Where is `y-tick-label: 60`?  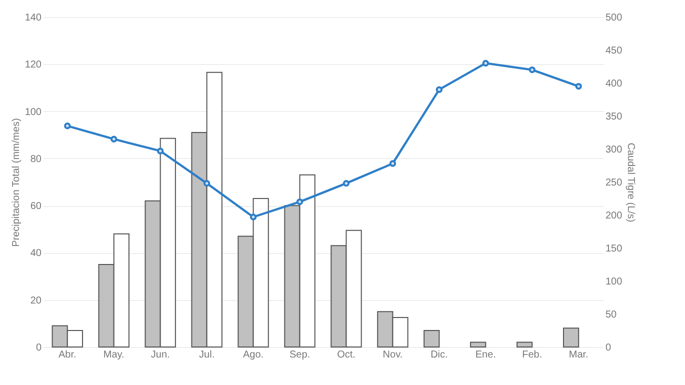 y-tick-label: 60 is located at coordinates (36, 206).